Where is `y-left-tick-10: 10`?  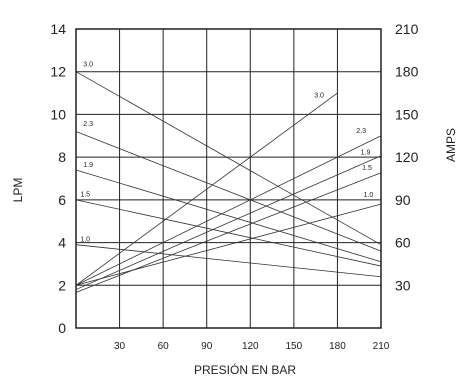 y-left-tick-10: 10 is located at coordinates (58, 114).